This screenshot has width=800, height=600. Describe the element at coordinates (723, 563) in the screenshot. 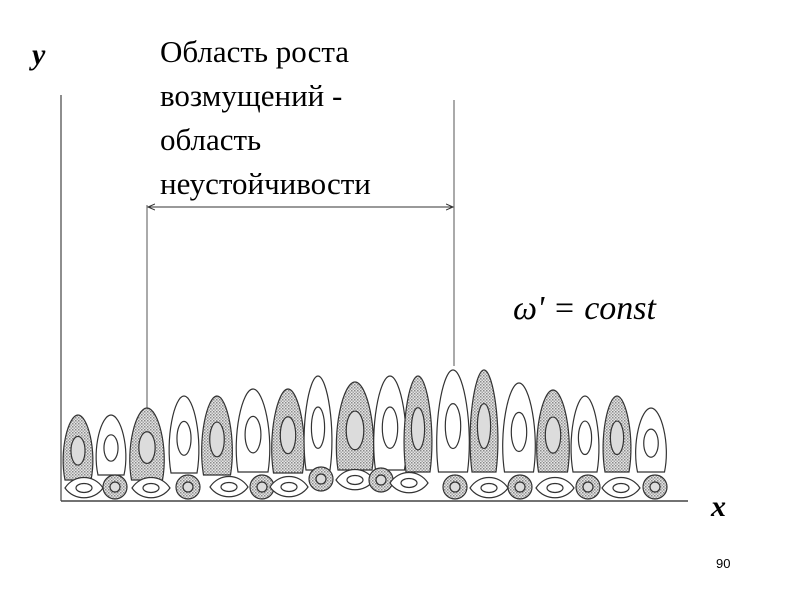

I see `page-number: 90` at that location.